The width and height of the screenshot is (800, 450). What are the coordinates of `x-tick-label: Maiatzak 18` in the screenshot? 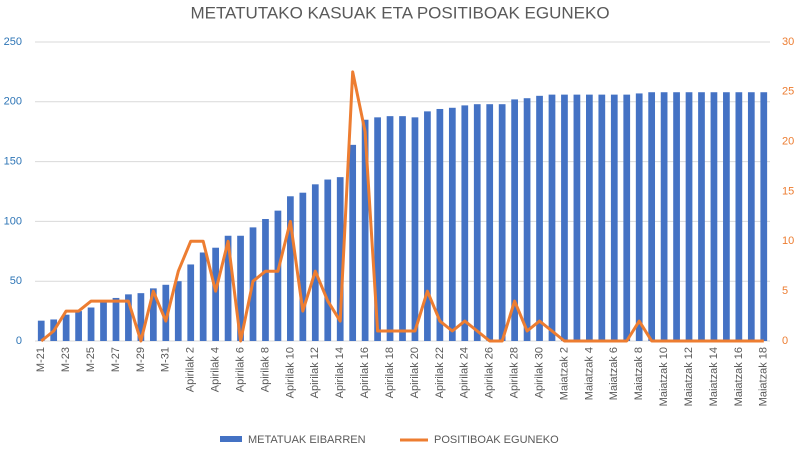 It's located at (764, 376).